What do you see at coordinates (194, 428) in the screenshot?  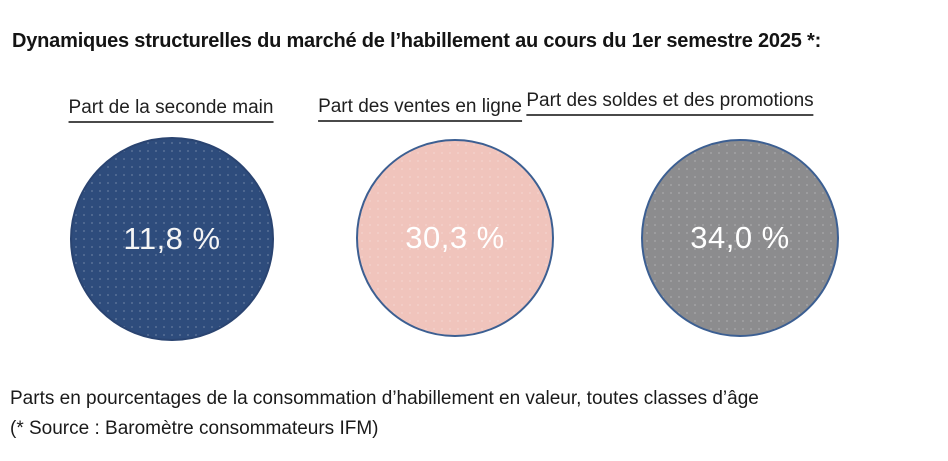 I see `footnote-source: (* Source : Baromètre consommateurs IFM)` at bounding box center [194, 428].